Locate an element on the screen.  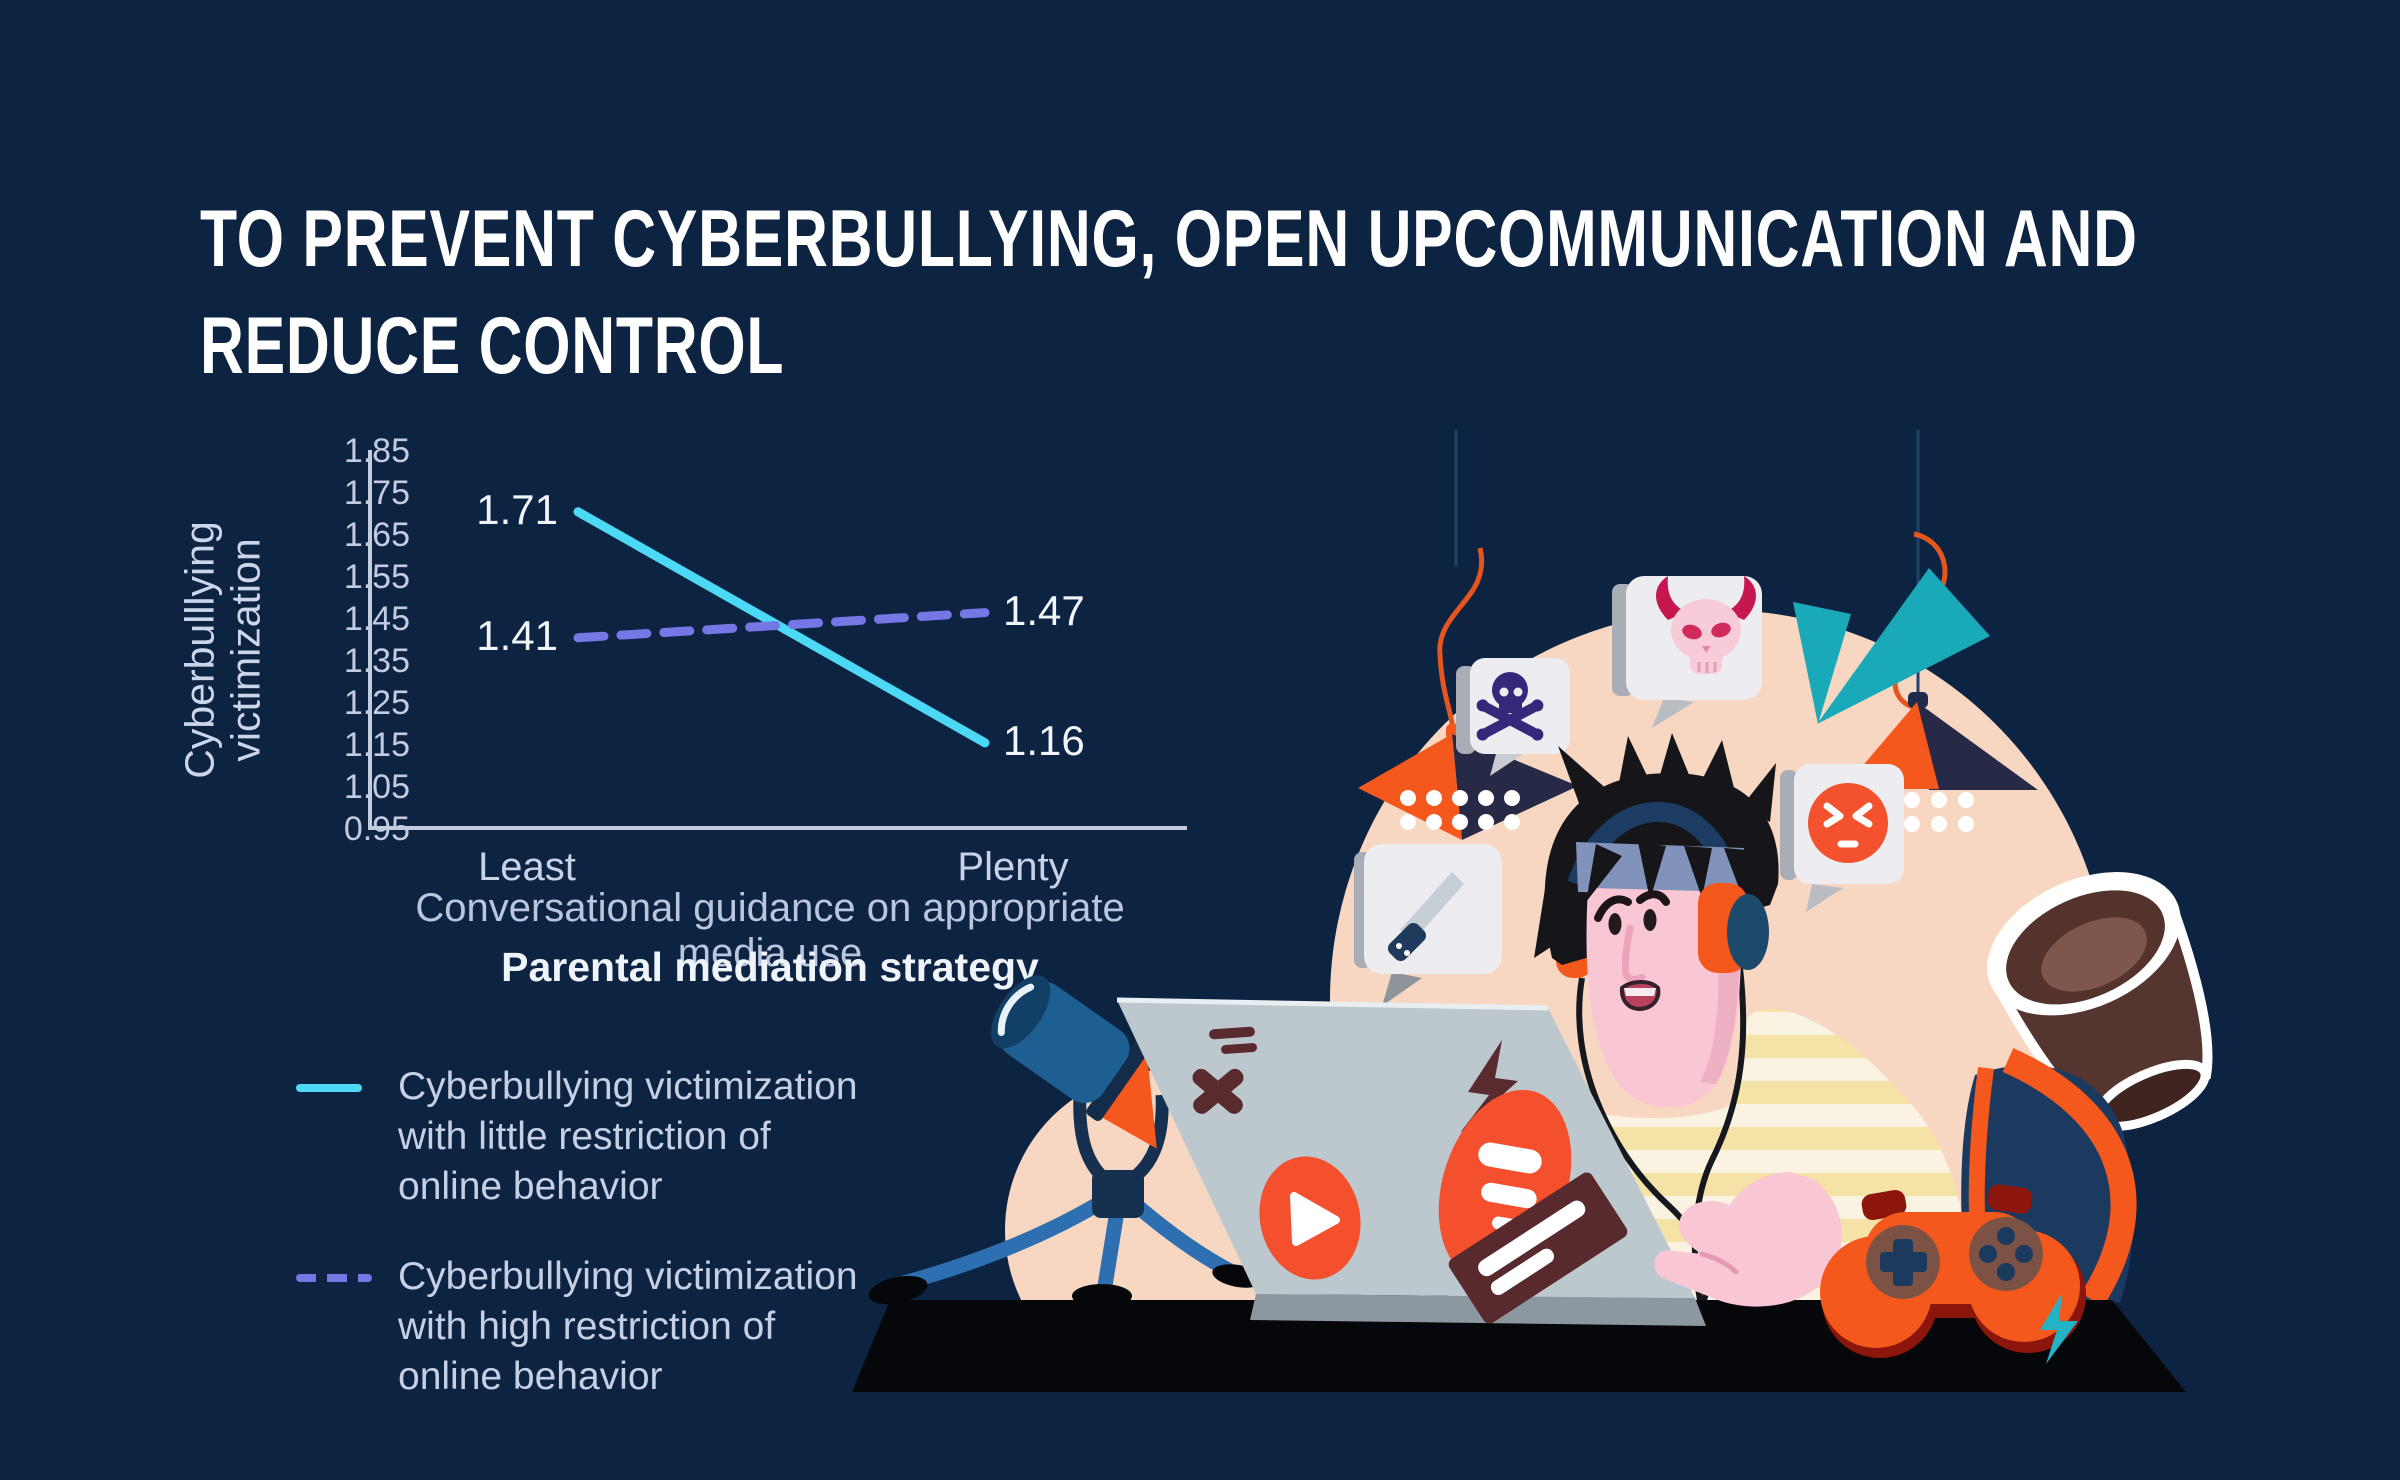
speech-bubble-skull is located at coordinates (1513, 717).